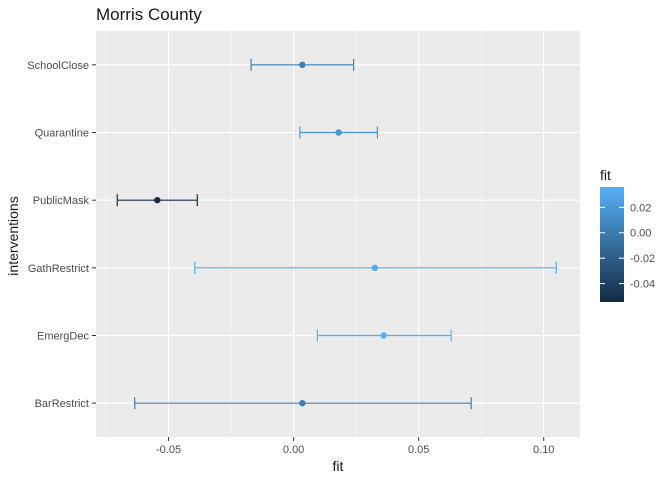  What do you see at coordinates (642, 285) in the screenshot?
I see `legend-tick-label: -0.04` at bounding box center [642, 285].